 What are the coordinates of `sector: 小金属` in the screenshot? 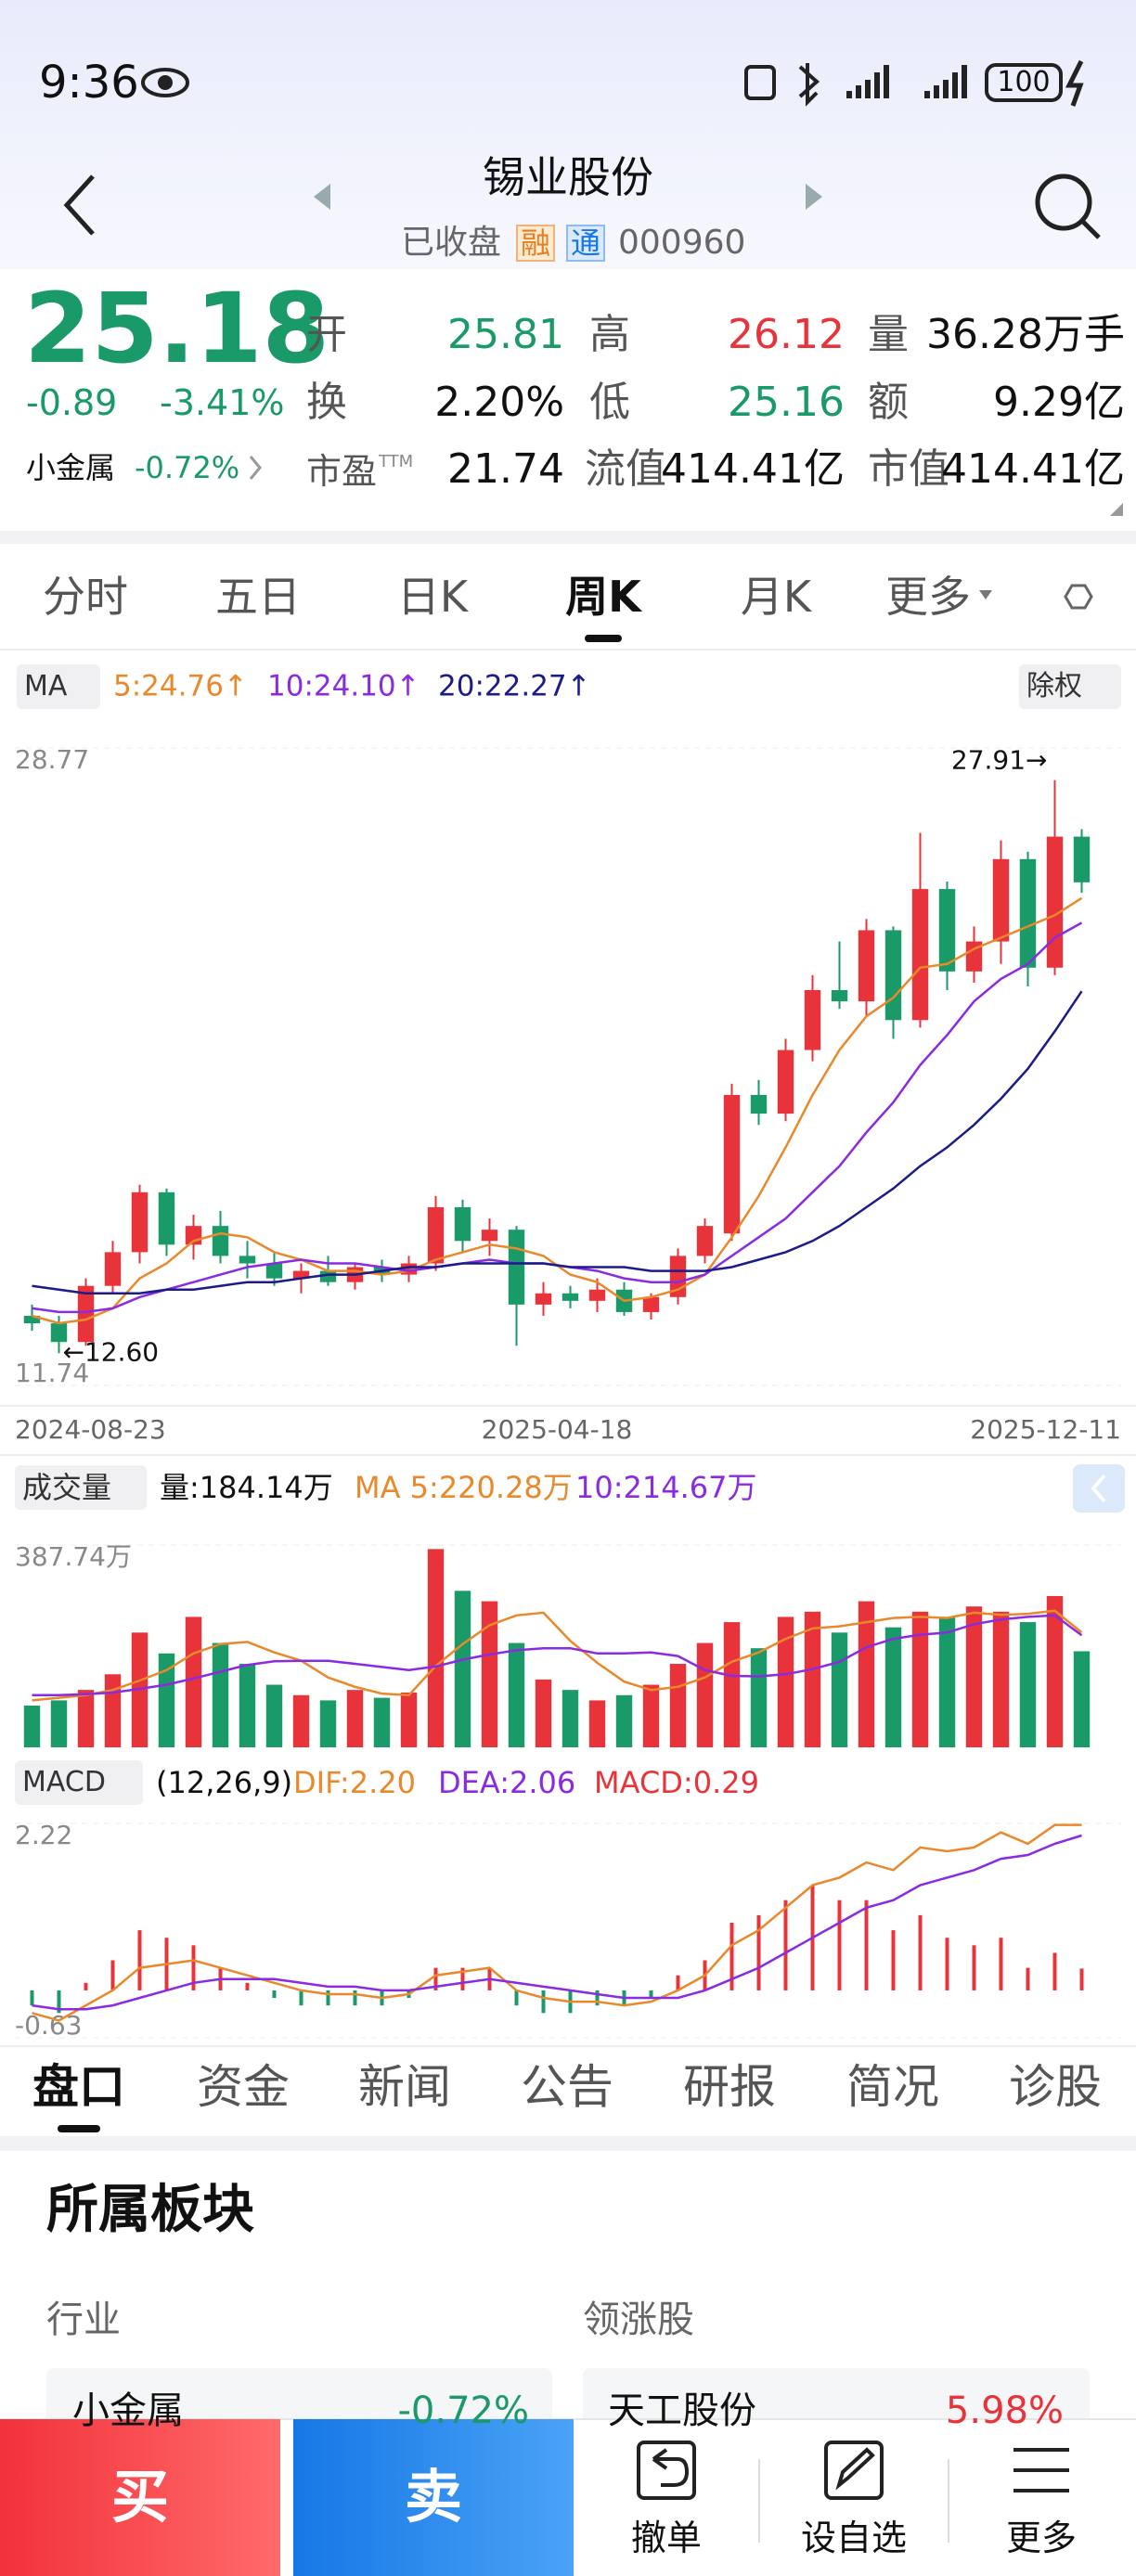 It's located at (71, 467).